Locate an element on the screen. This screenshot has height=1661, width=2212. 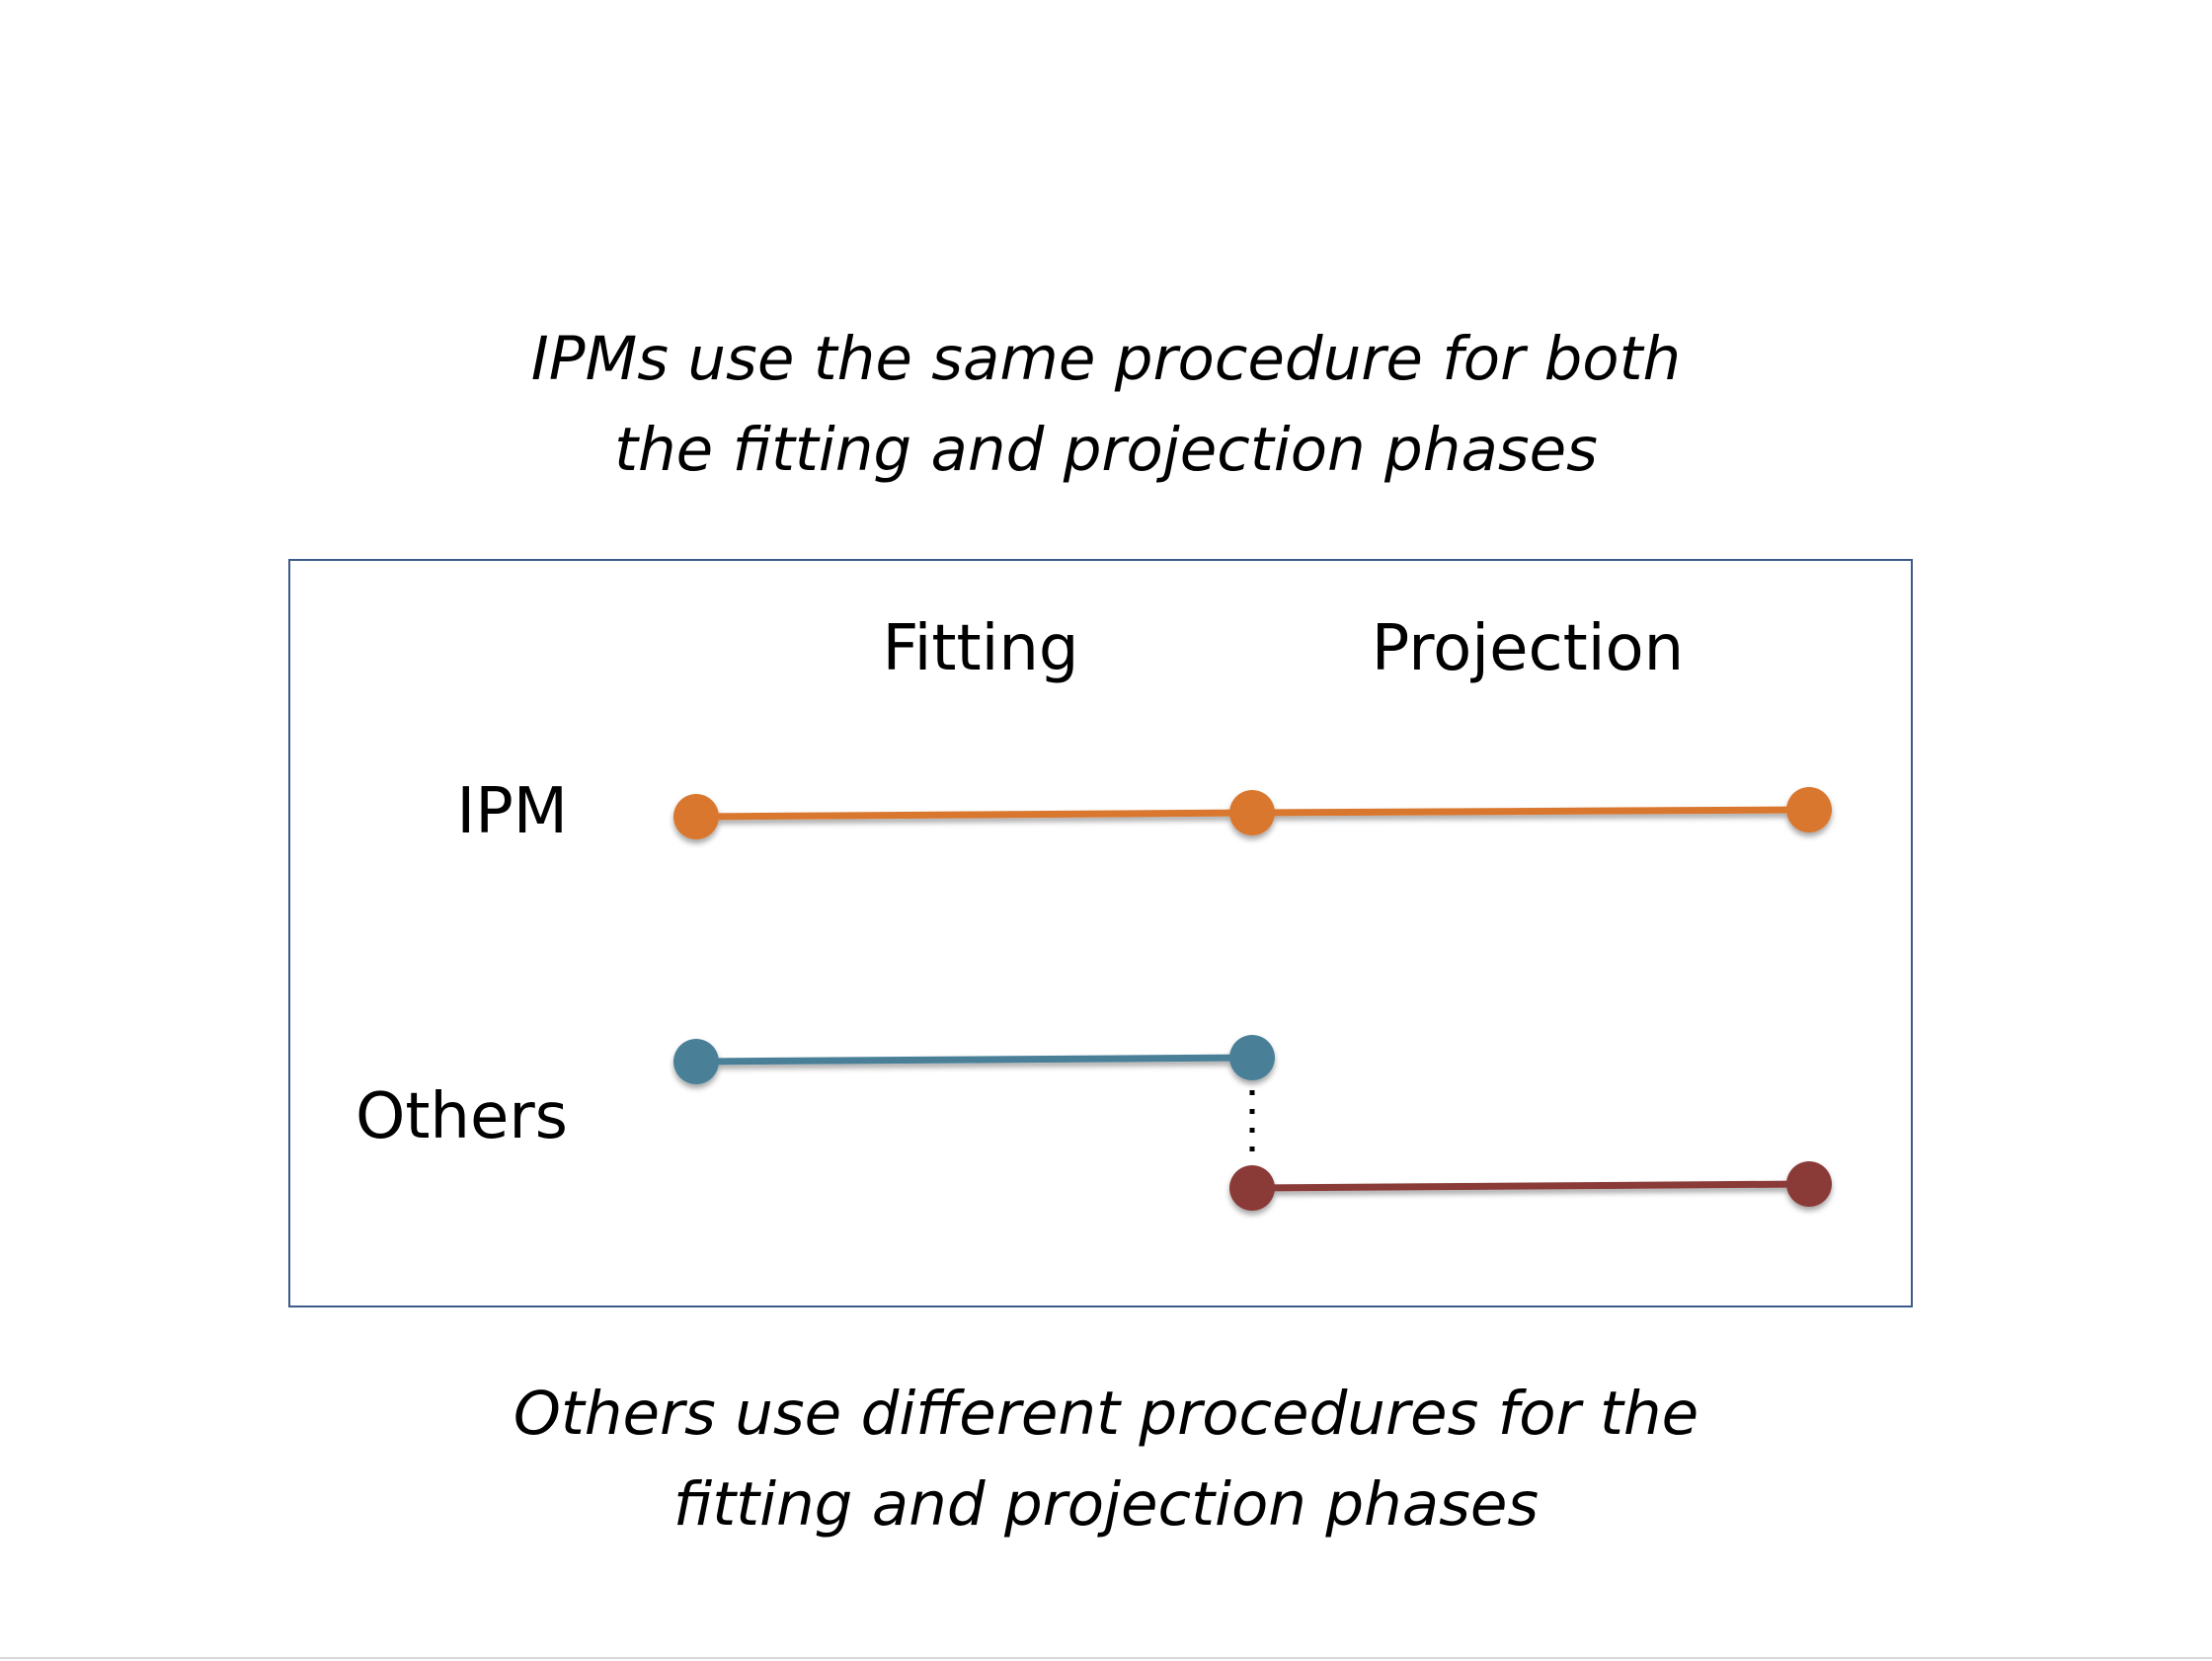
others-fitting-end-node is located at coordinates (1252, 1058).